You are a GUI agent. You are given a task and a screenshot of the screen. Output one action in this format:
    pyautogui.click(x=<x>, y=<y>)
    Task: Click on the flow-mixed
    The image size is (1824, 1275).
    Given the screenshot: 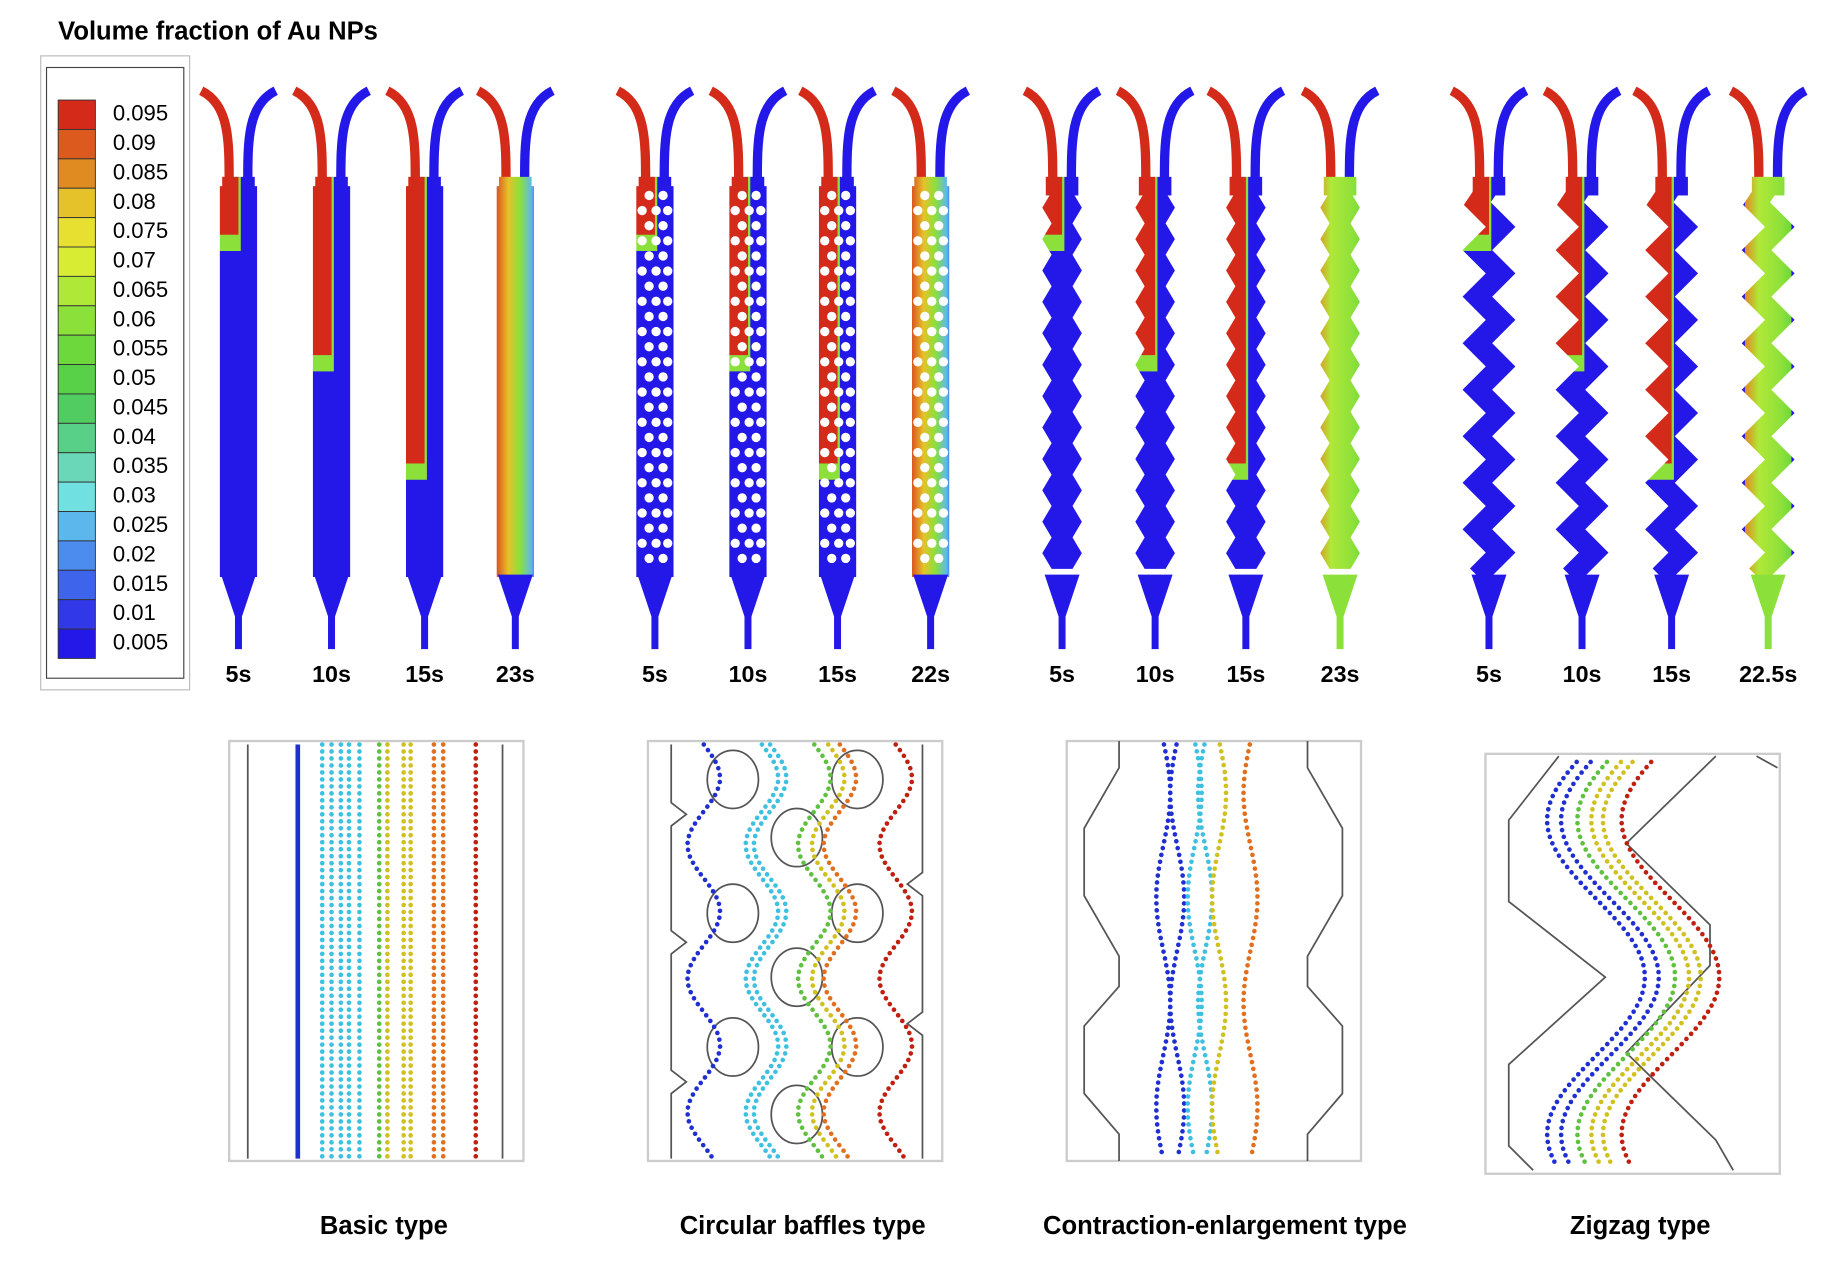 What is the action you would take?
    pyautogui.click(x=1768, y=378)
    